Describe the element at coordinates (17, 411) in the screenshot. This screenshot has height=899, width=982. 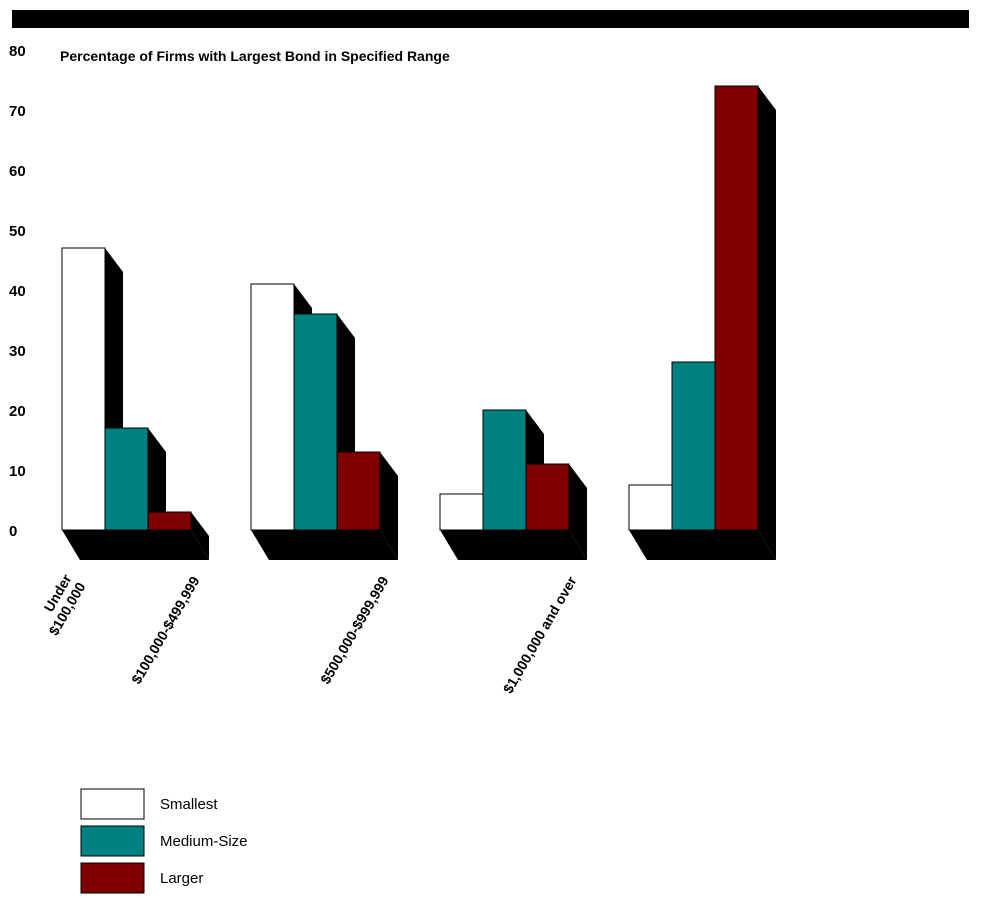
I see `y-tick-label: 20` at that location.